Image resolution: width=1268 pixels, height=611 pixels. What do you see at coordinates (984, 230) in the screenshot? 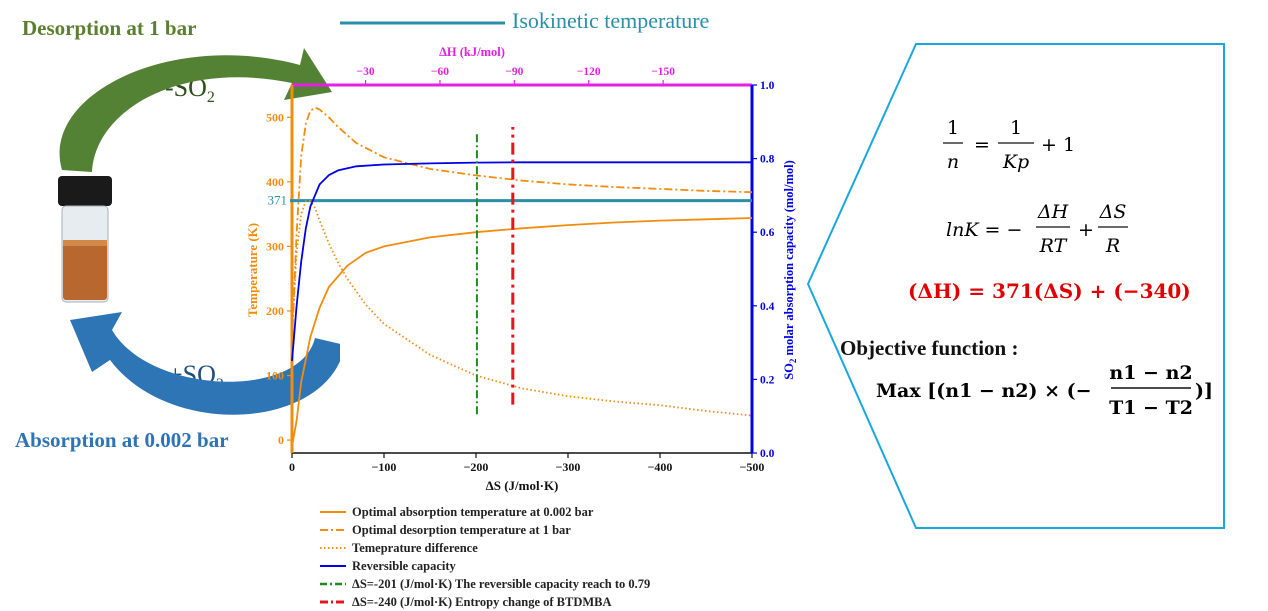
I see `f2-lhs: lnK = −` at bounding box center [984, 230].